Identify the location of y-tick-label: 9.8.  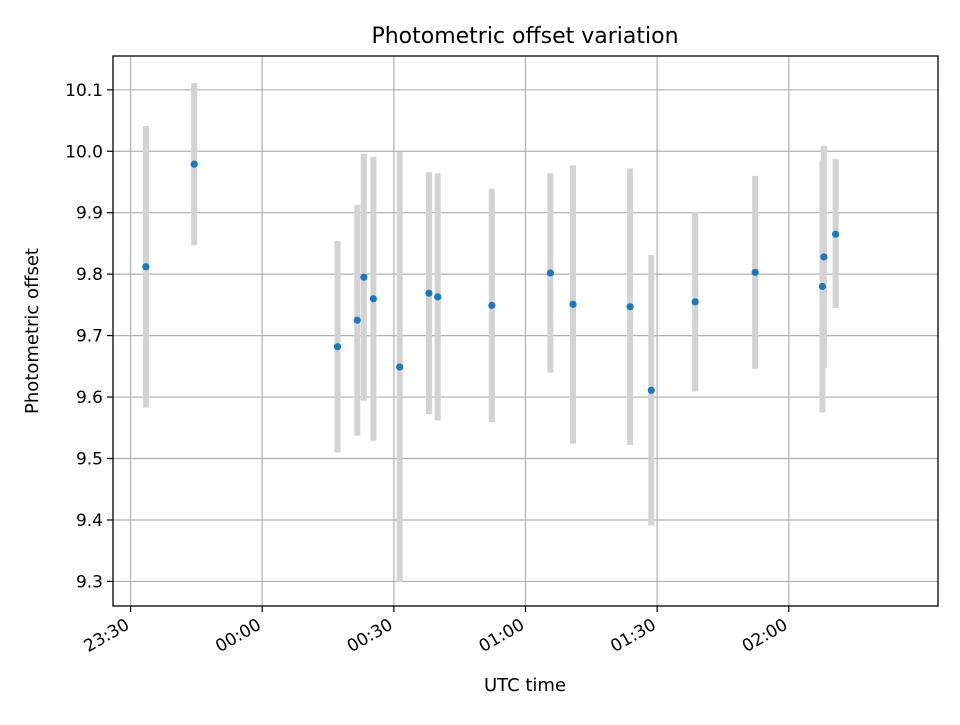
(89, 275).